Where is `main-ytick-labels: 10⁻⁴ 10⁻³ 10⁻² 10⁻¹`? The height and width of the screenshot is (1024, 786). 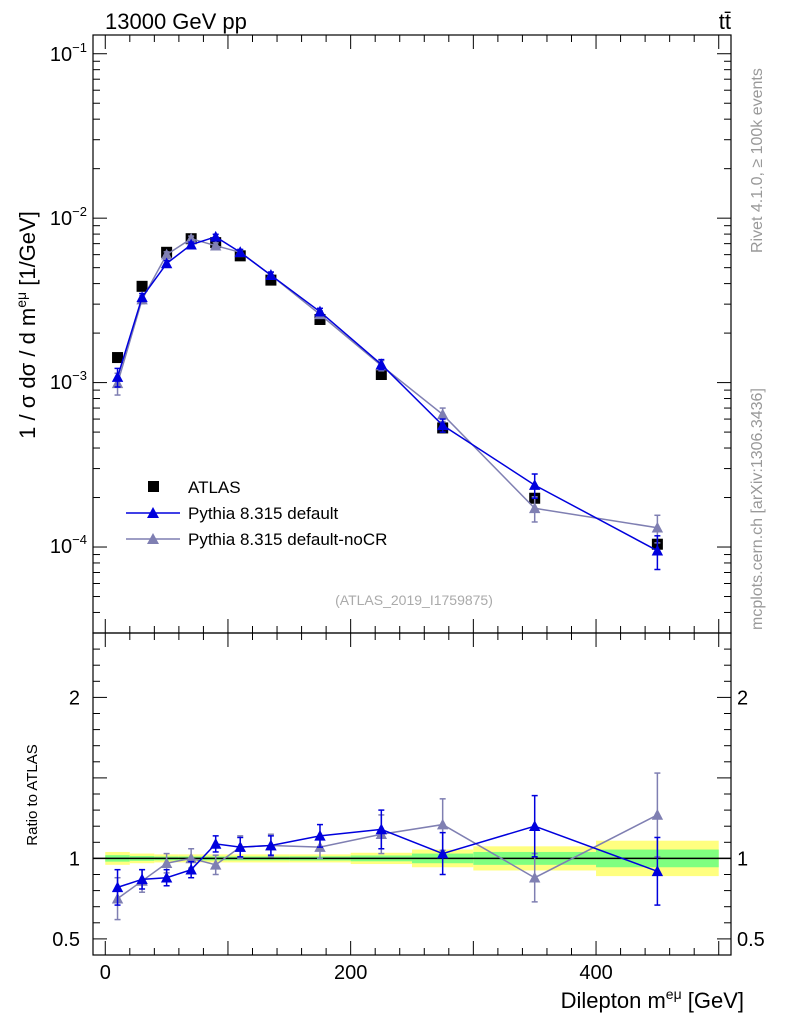
main-ytick-labels: 10⁻⁴ 10⁻³ 10⁻² 10⁻¹ is located at coordinates (68, 299).